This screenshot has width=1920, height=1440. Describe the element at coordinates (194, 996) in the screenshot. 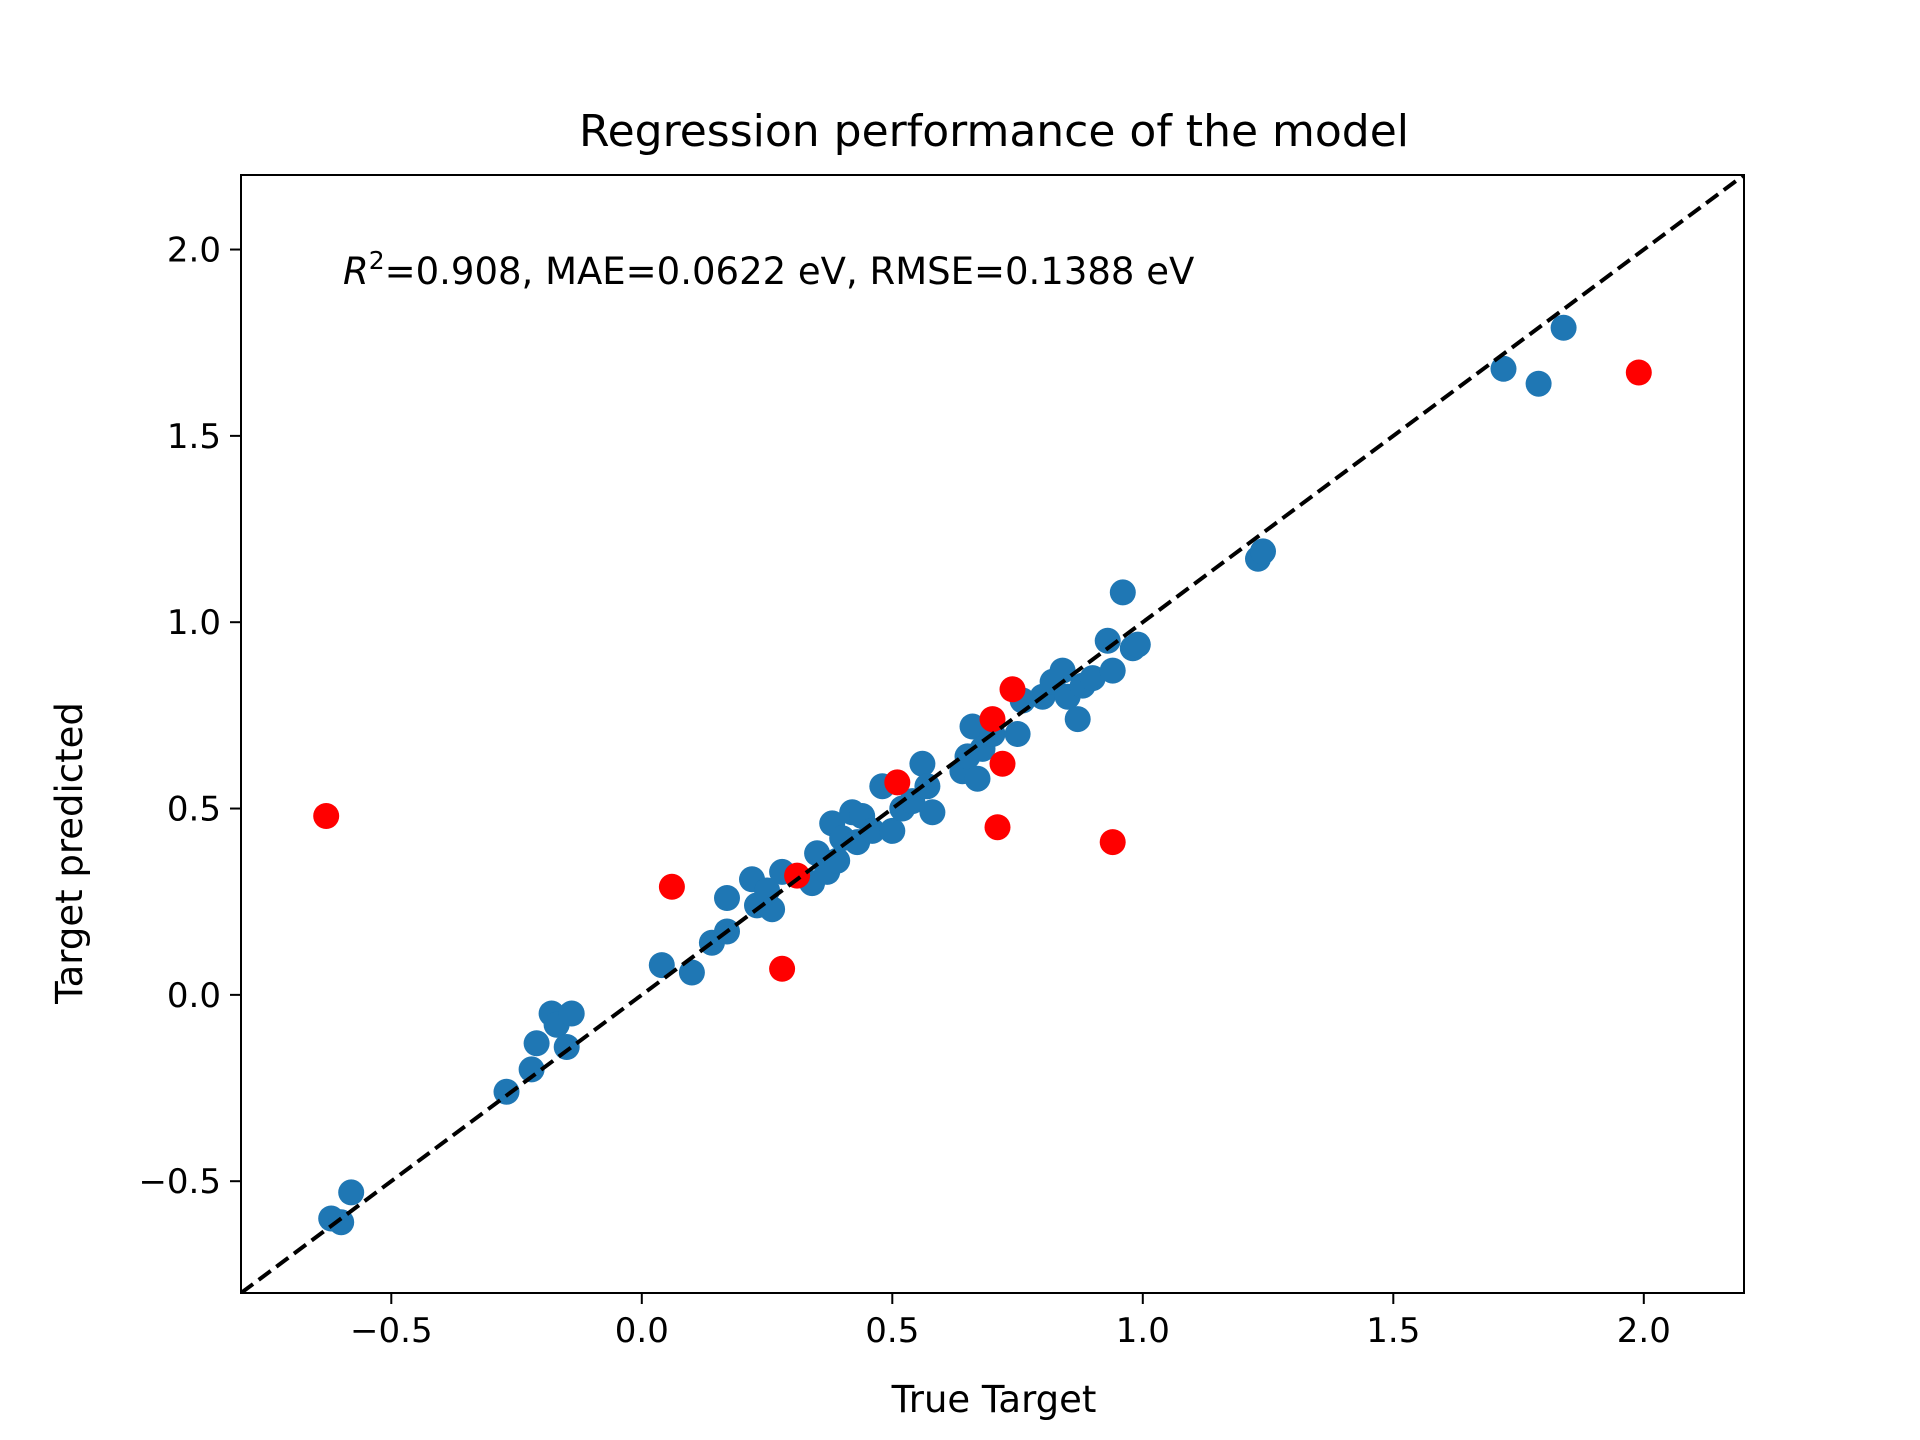

I see `y-tick-label: 0.0` at that location.